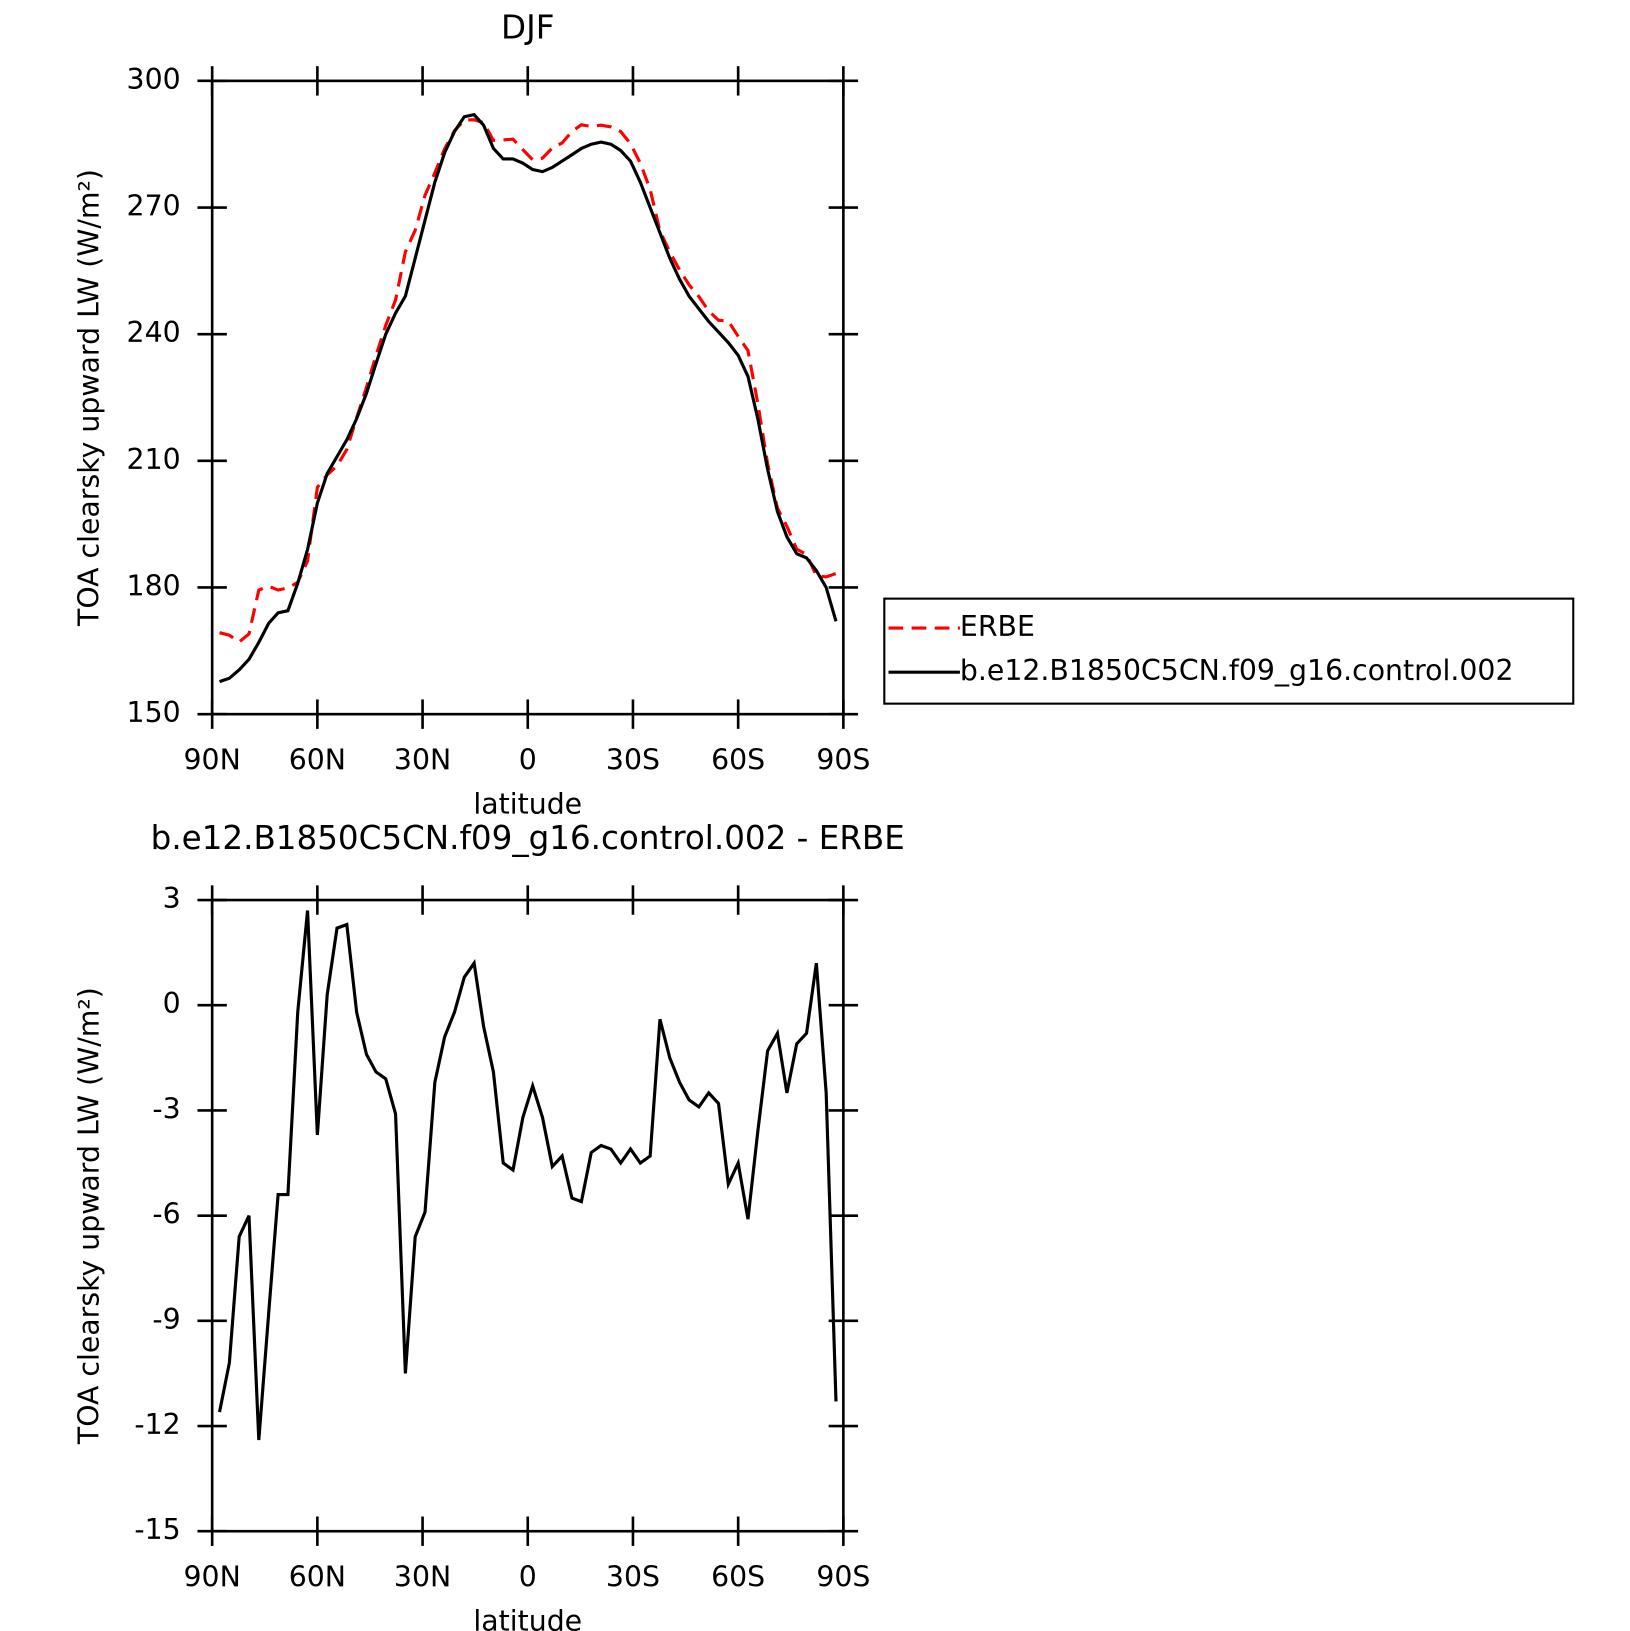 Image resolution: width=1630 pixels, height=1631 pixels. What do you see at coordinates (154, 585) in the screenshot?
I see `y-tick-label: 180` at bounding box center [154, 585].